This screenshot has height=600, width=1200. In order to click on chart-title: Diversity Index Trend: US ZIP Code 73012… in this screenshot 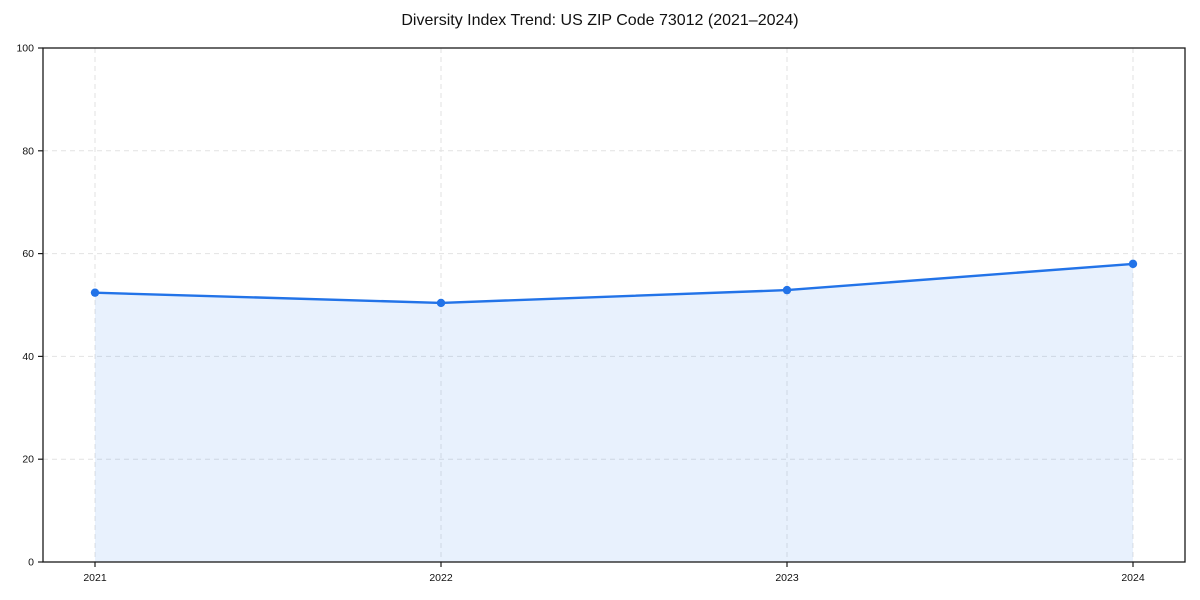, I will do `click(600, 20)`.